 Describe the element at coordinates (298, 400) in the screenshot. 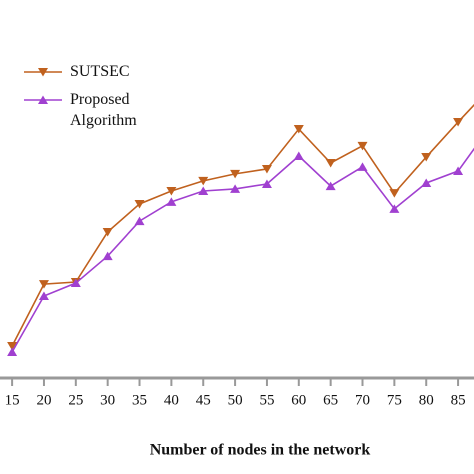

I see `x-tick-label: 60` at that location.